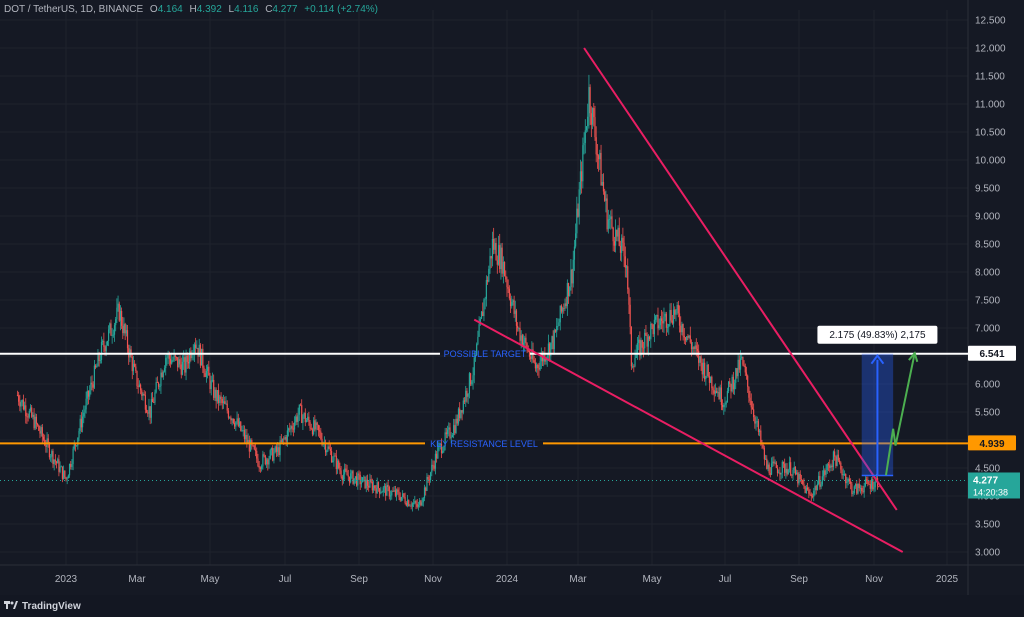  What do you see at coordinates (74, 9) in the screenshot?
I see `symbol-title: DOT / TetherUS, 1D, BINANCE` at bounding box center [74, 9].